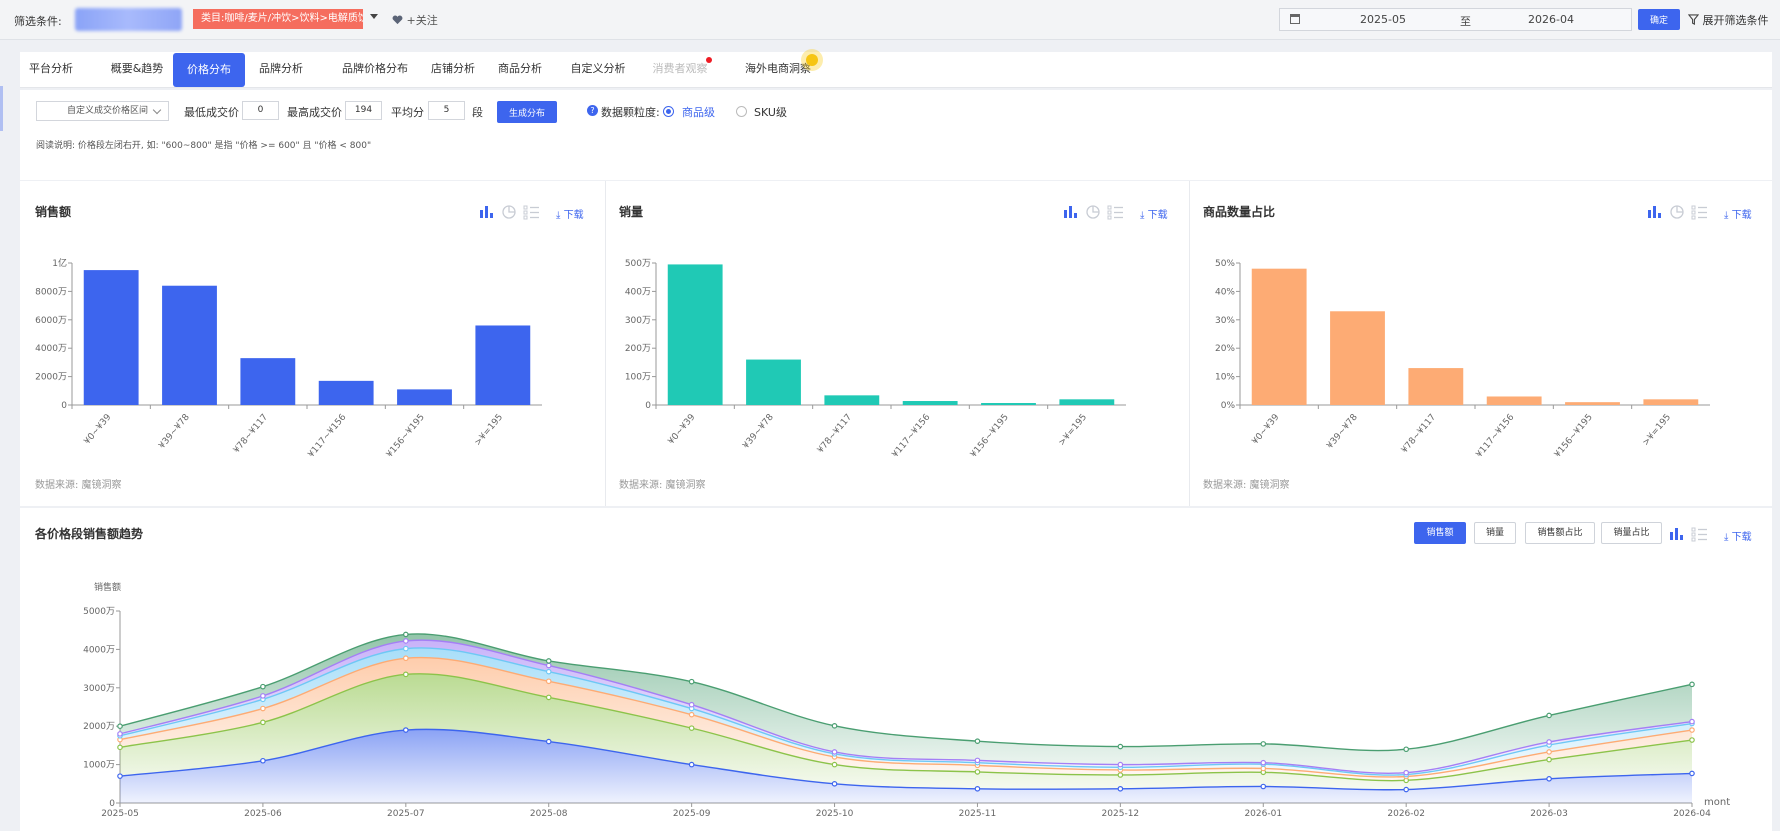 This screenshot has width=1780, height=831. I want to click on confirm-button: 确定, so click(1659, 19).